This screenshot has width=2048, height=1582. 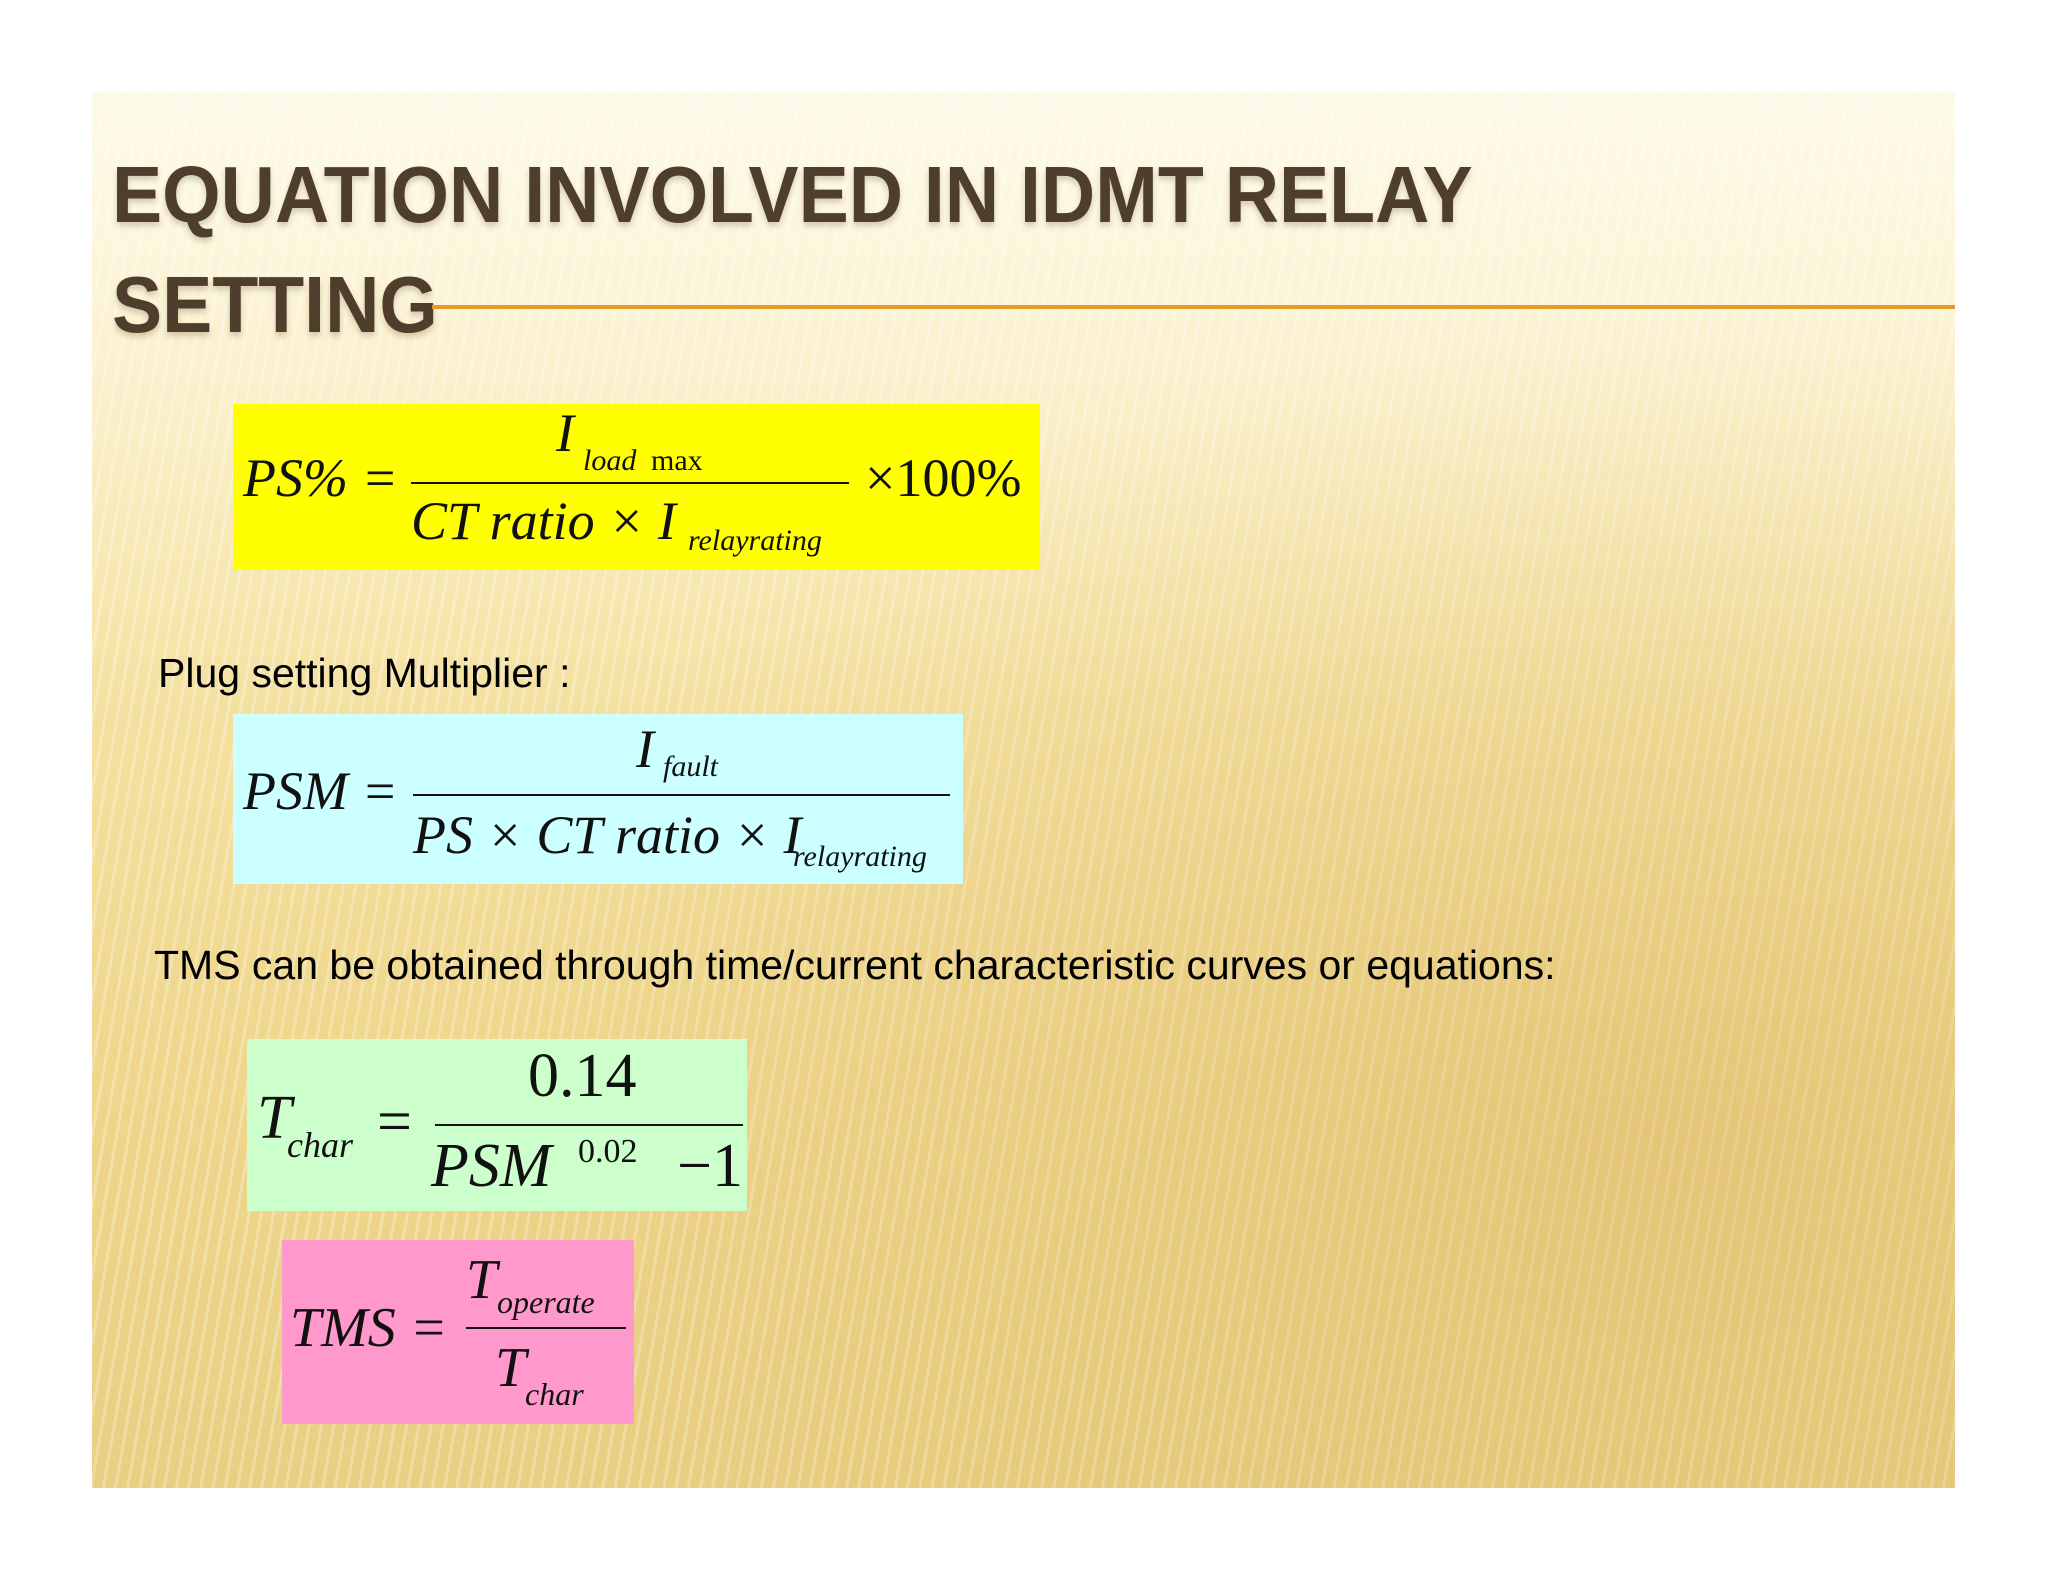 I want to click on t-char-equals: =, so click(x=394, y=1122).